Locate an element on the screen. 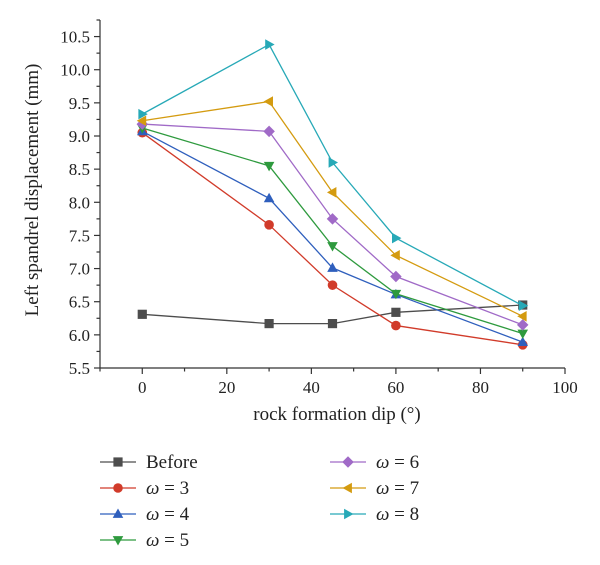  legend-item-before: Before is located at coordinates (149, 462).